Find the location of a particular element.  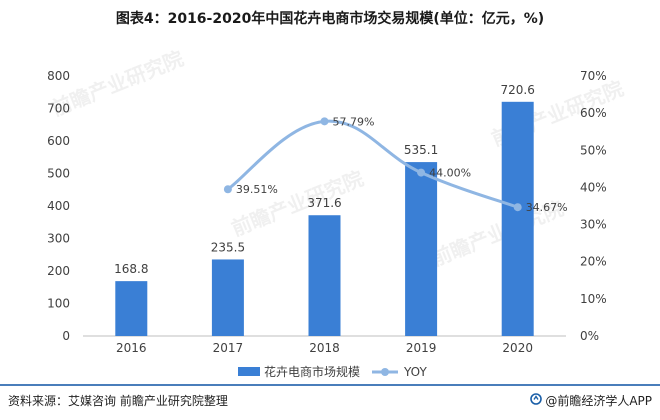

y-right-tick-label: 60% is located at coordinates (593, 113).